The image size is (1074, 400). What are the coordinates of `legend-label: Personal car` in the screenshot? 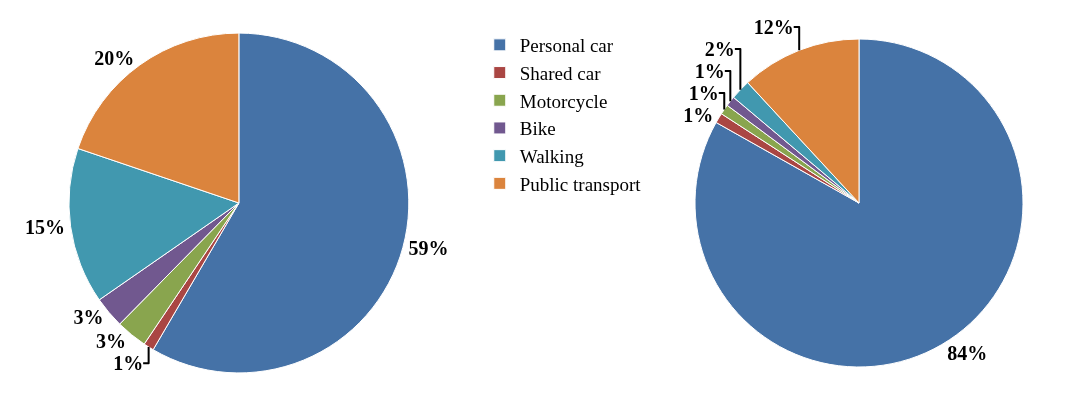 It's located at (566, 46).